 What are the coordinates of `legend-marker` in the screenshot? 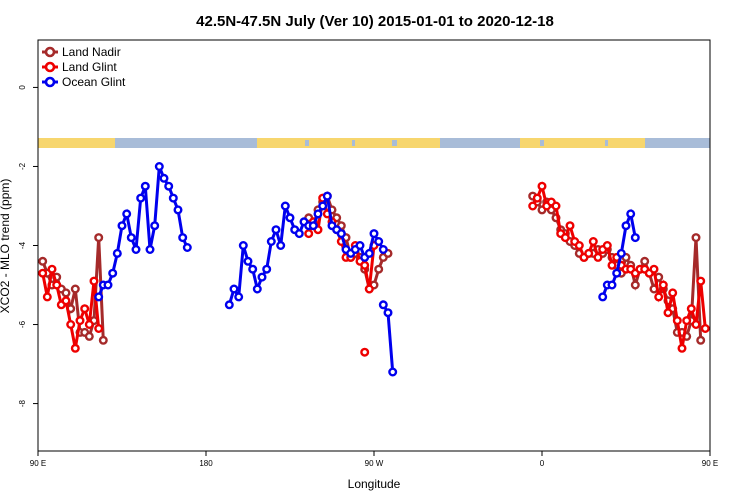 It's located at (50, 52).